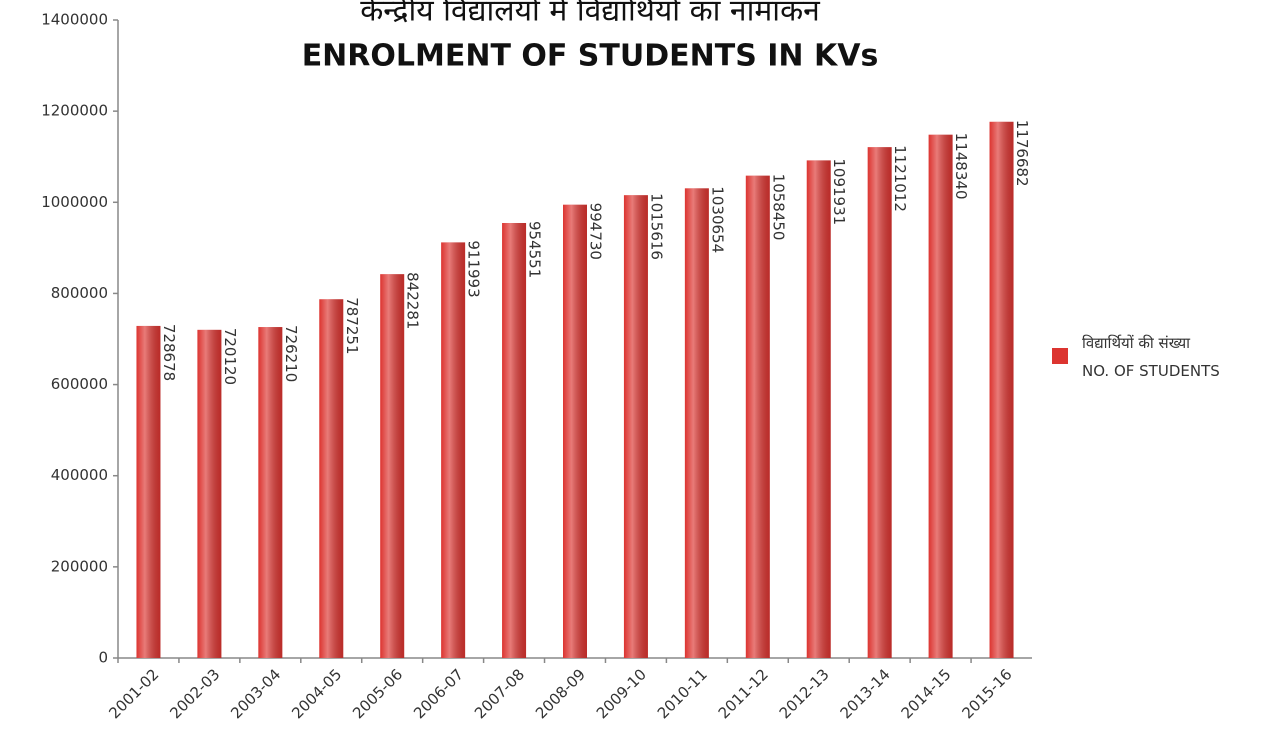  Describe the element at coordinates (194, 693) in the screenshot. I see `x-tick-label: 2002-03` at that location.